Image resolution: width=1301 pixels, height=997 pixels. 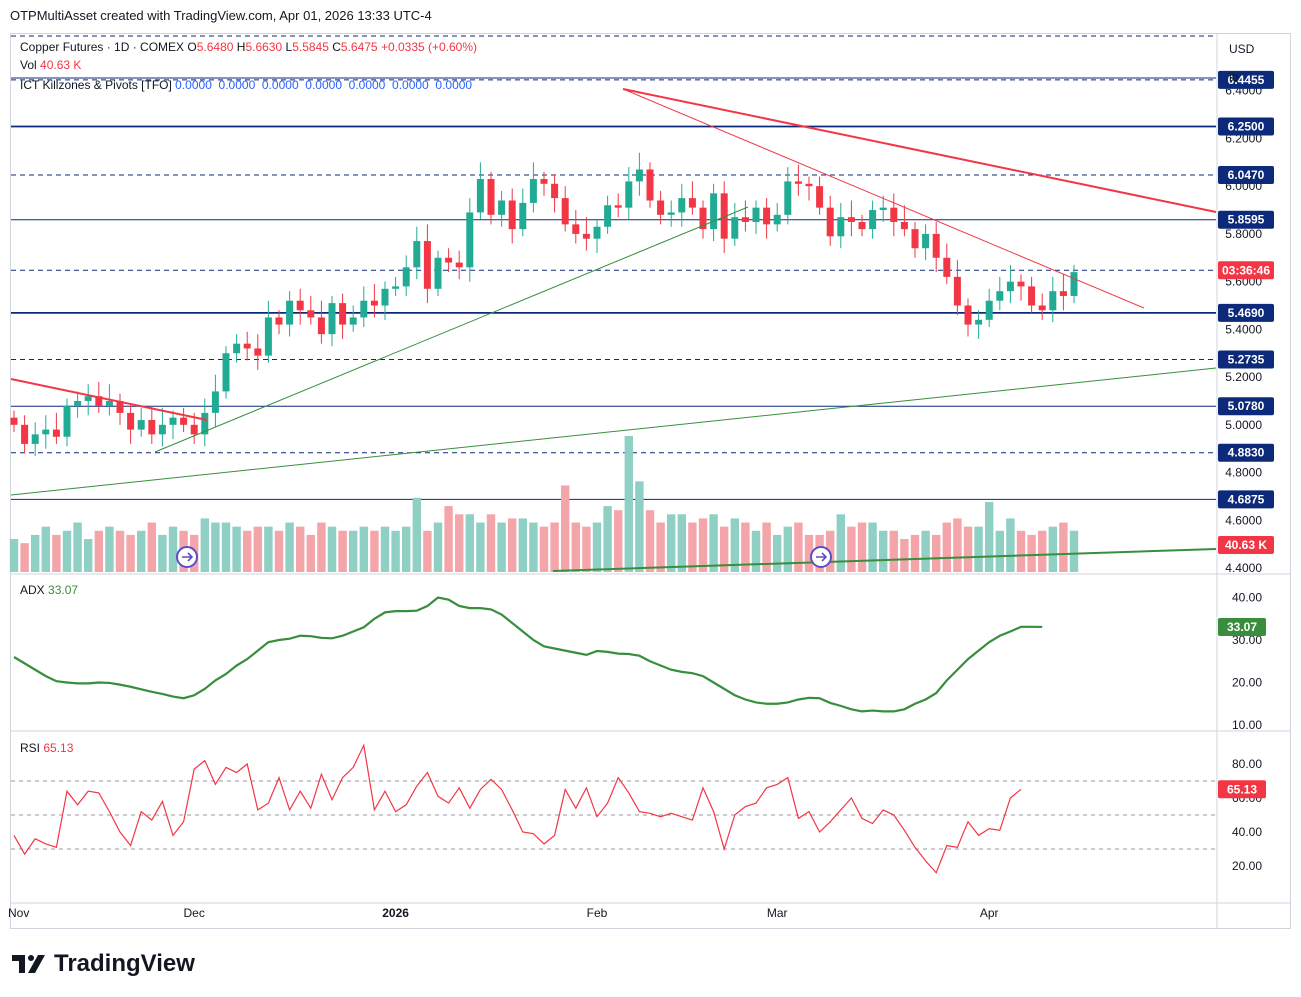 I want to click on event-marker-icon, so click(x=187, y=557).